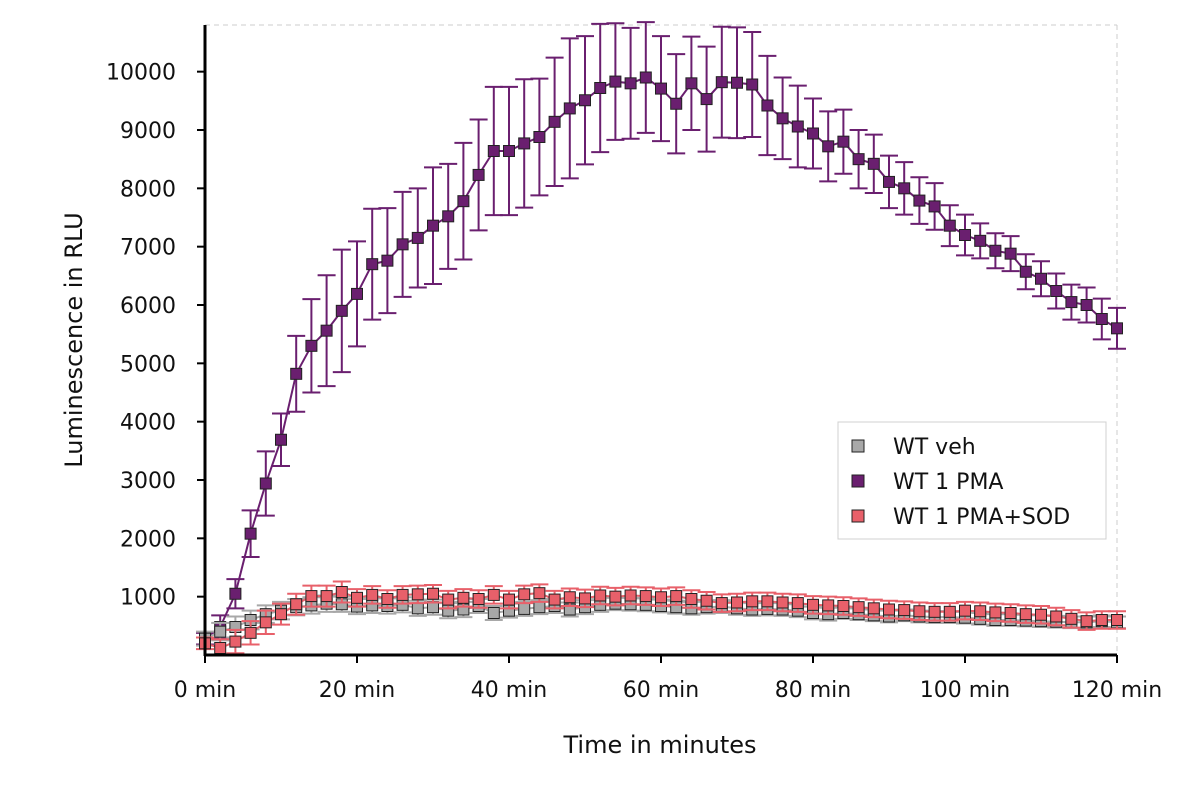  What do you see at coordinates (659, 745) in the screenshot?
I see `x-axis-title: Time in minutes` at bounding box center [659, 745].